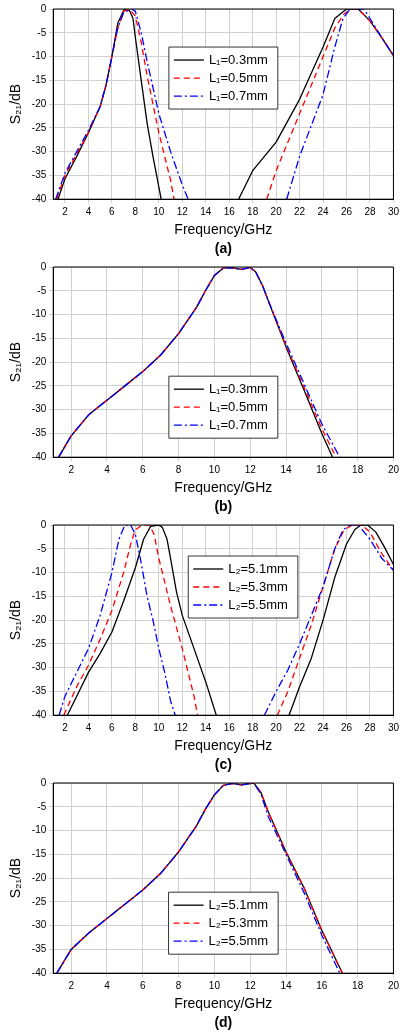 The image size is (402, 1034). Describe the element at coordinates (370, 211) in the screenshot. I see `x-tick-label: 28` at that location.